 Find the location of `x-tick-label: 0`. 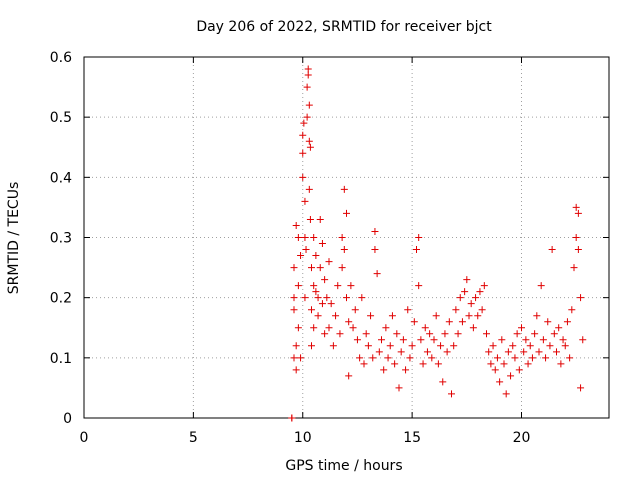

x-tick-label: 0 is located at coordinates (84, 438).